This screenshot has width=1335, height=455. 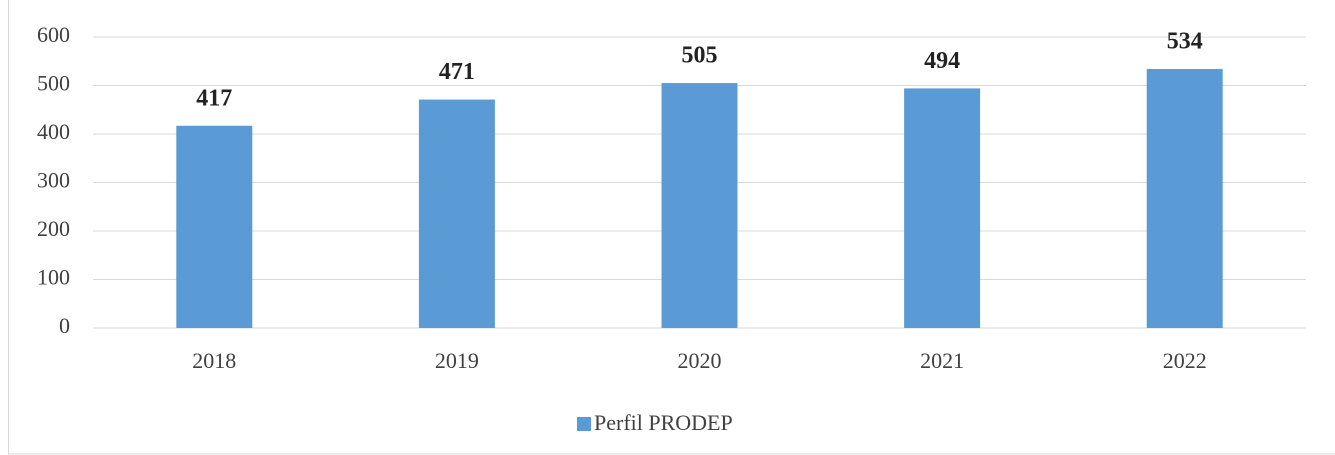 I want to click on x-tick-label: 2022, so click(x=1185, y=360).